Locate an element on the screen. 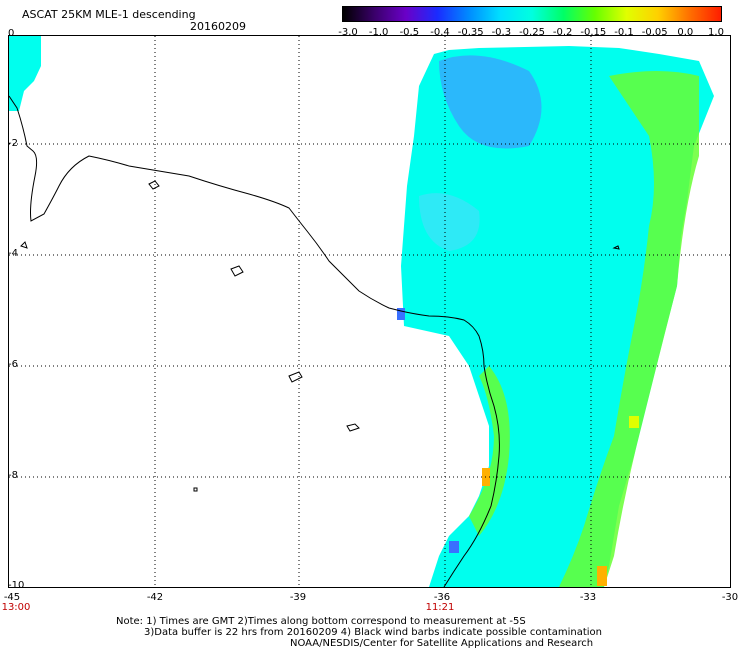 The width and height of the screenshot is (740, 650). lon-label-30: -30 is located at coordinates (730, 597).